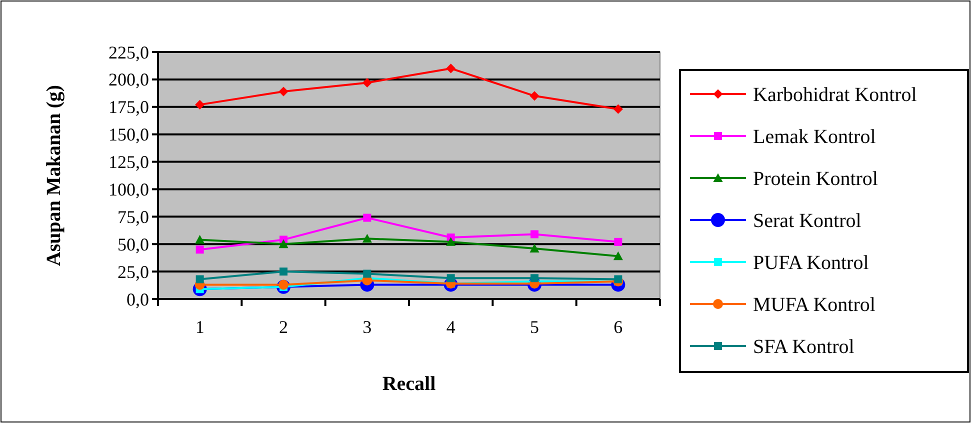  What do you see at coordinates (128, 162) in the screenshot?
I see `y-tick-label: 125,0` at bounding box center [128, 162].